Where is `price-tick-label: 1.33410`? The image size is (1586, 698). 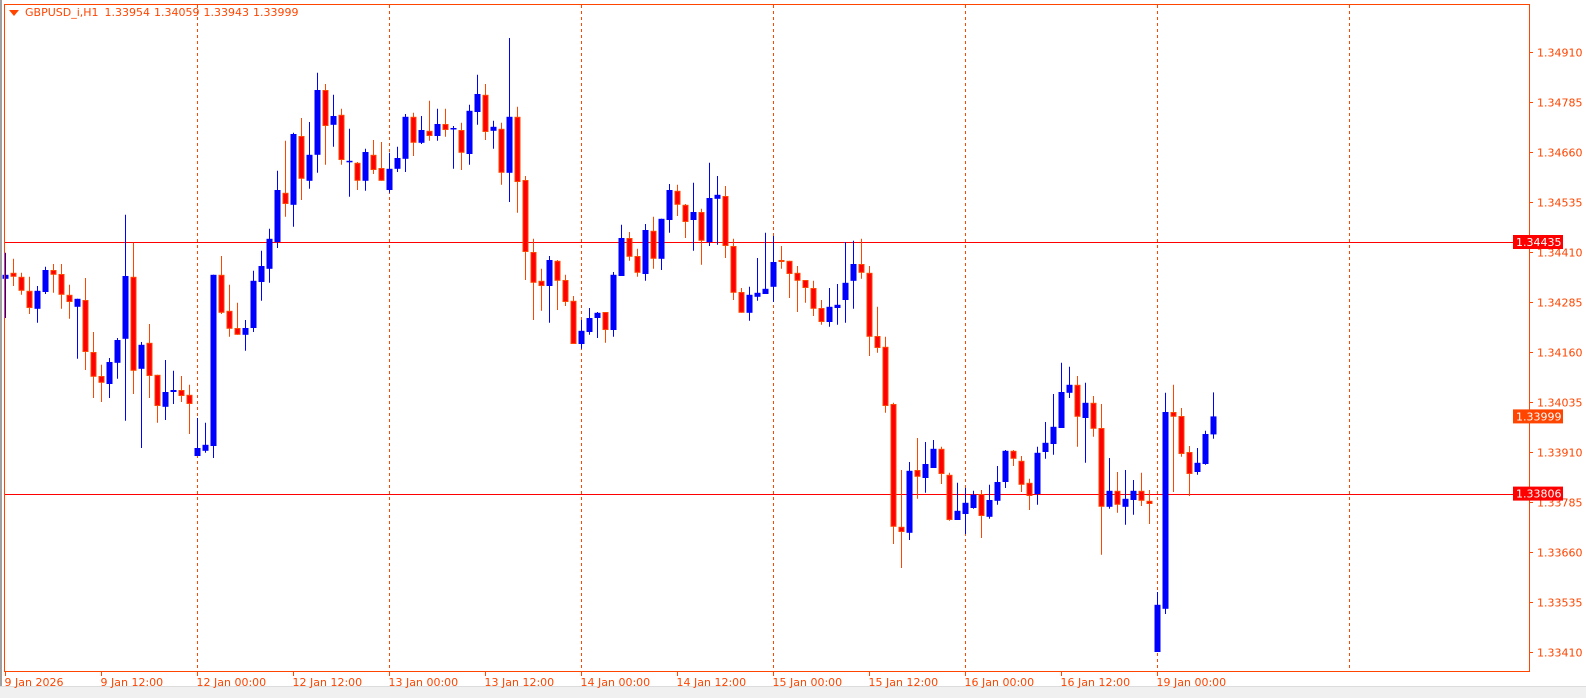
price-tick-label: 1.33410 is located at coordinates (1560, 653).